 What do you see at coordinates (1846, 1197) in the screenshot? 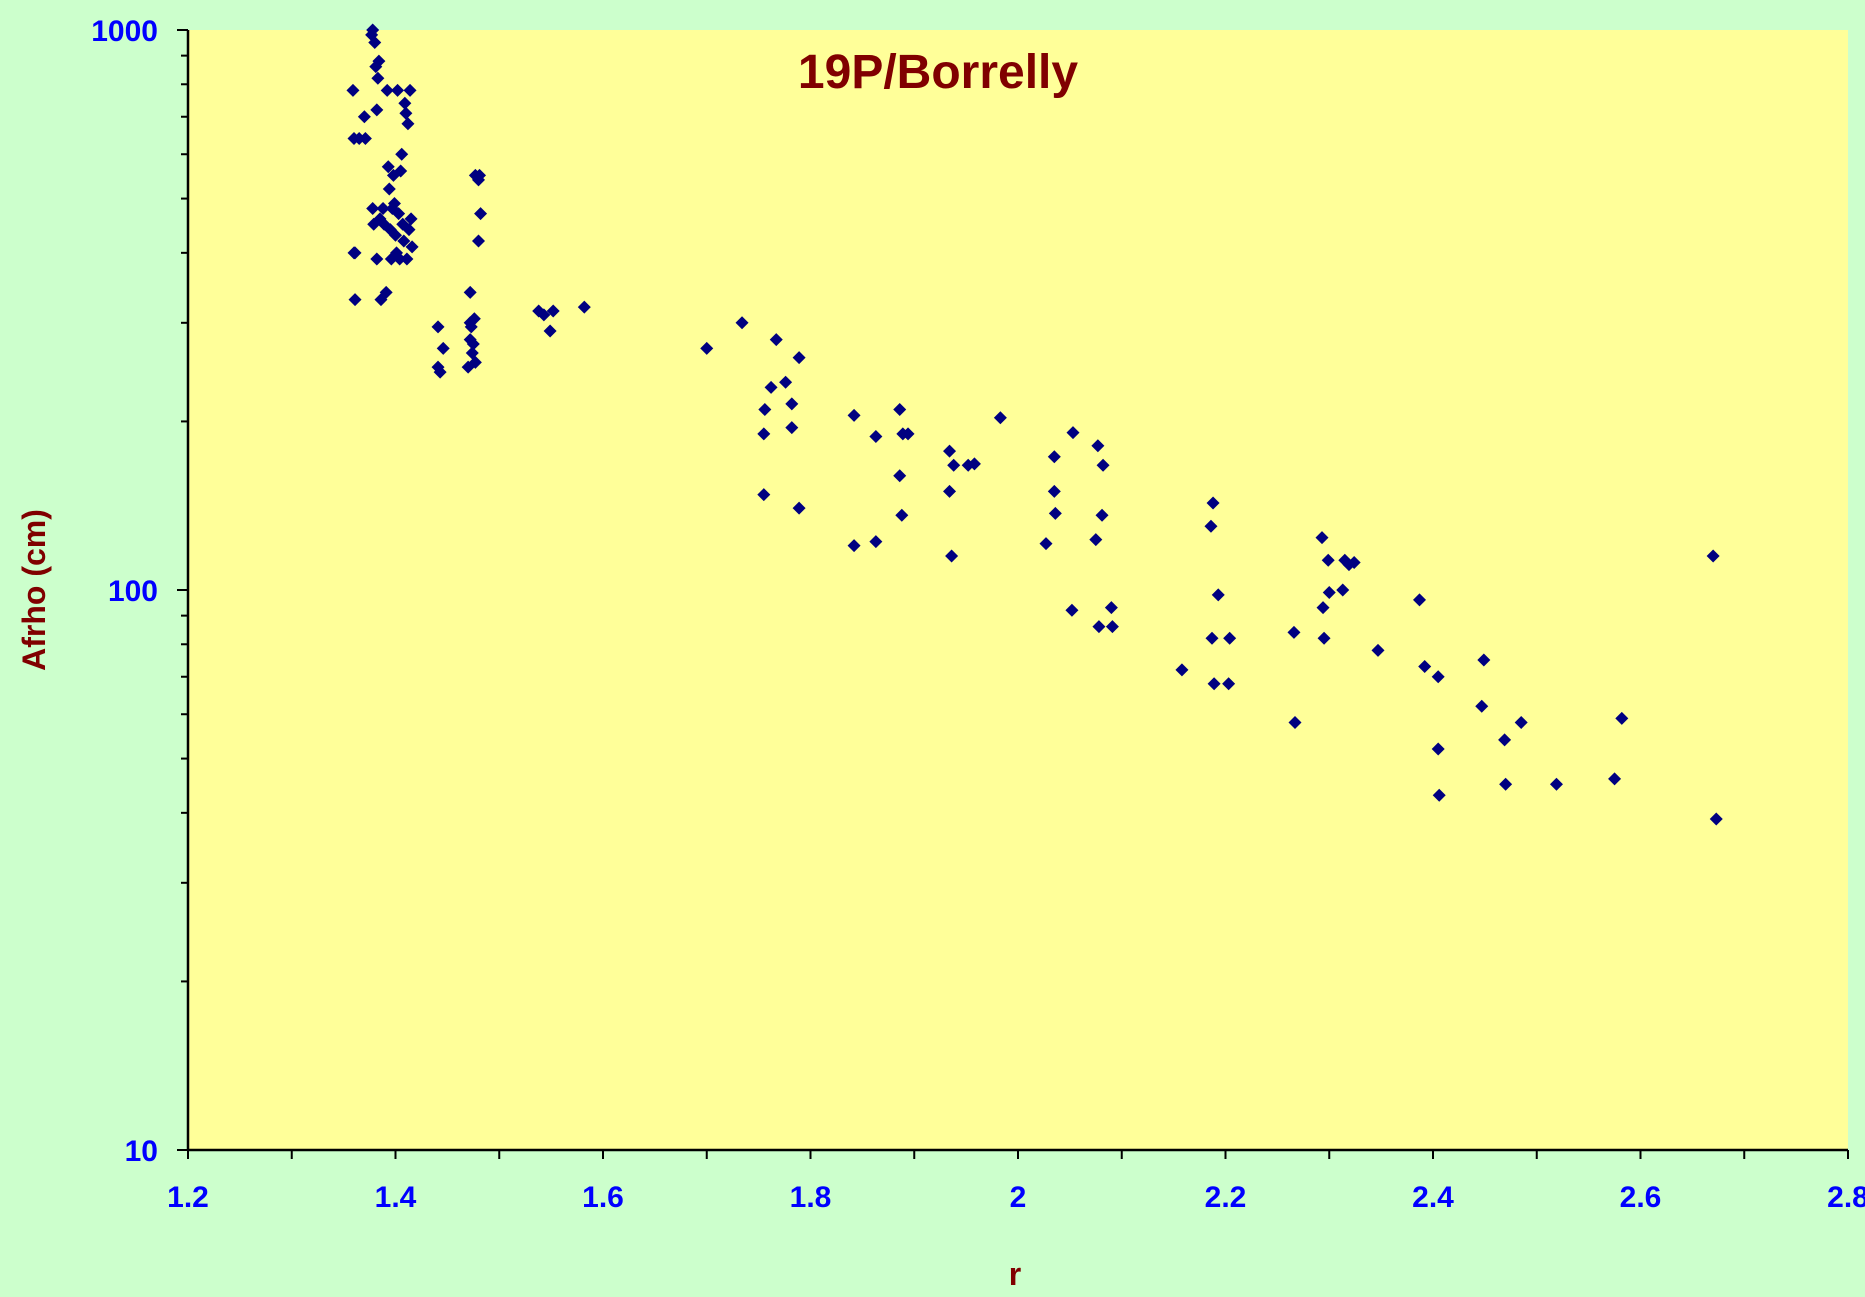
I see `x-tick-label: 2.8` at bounding box center [1846, 1197].